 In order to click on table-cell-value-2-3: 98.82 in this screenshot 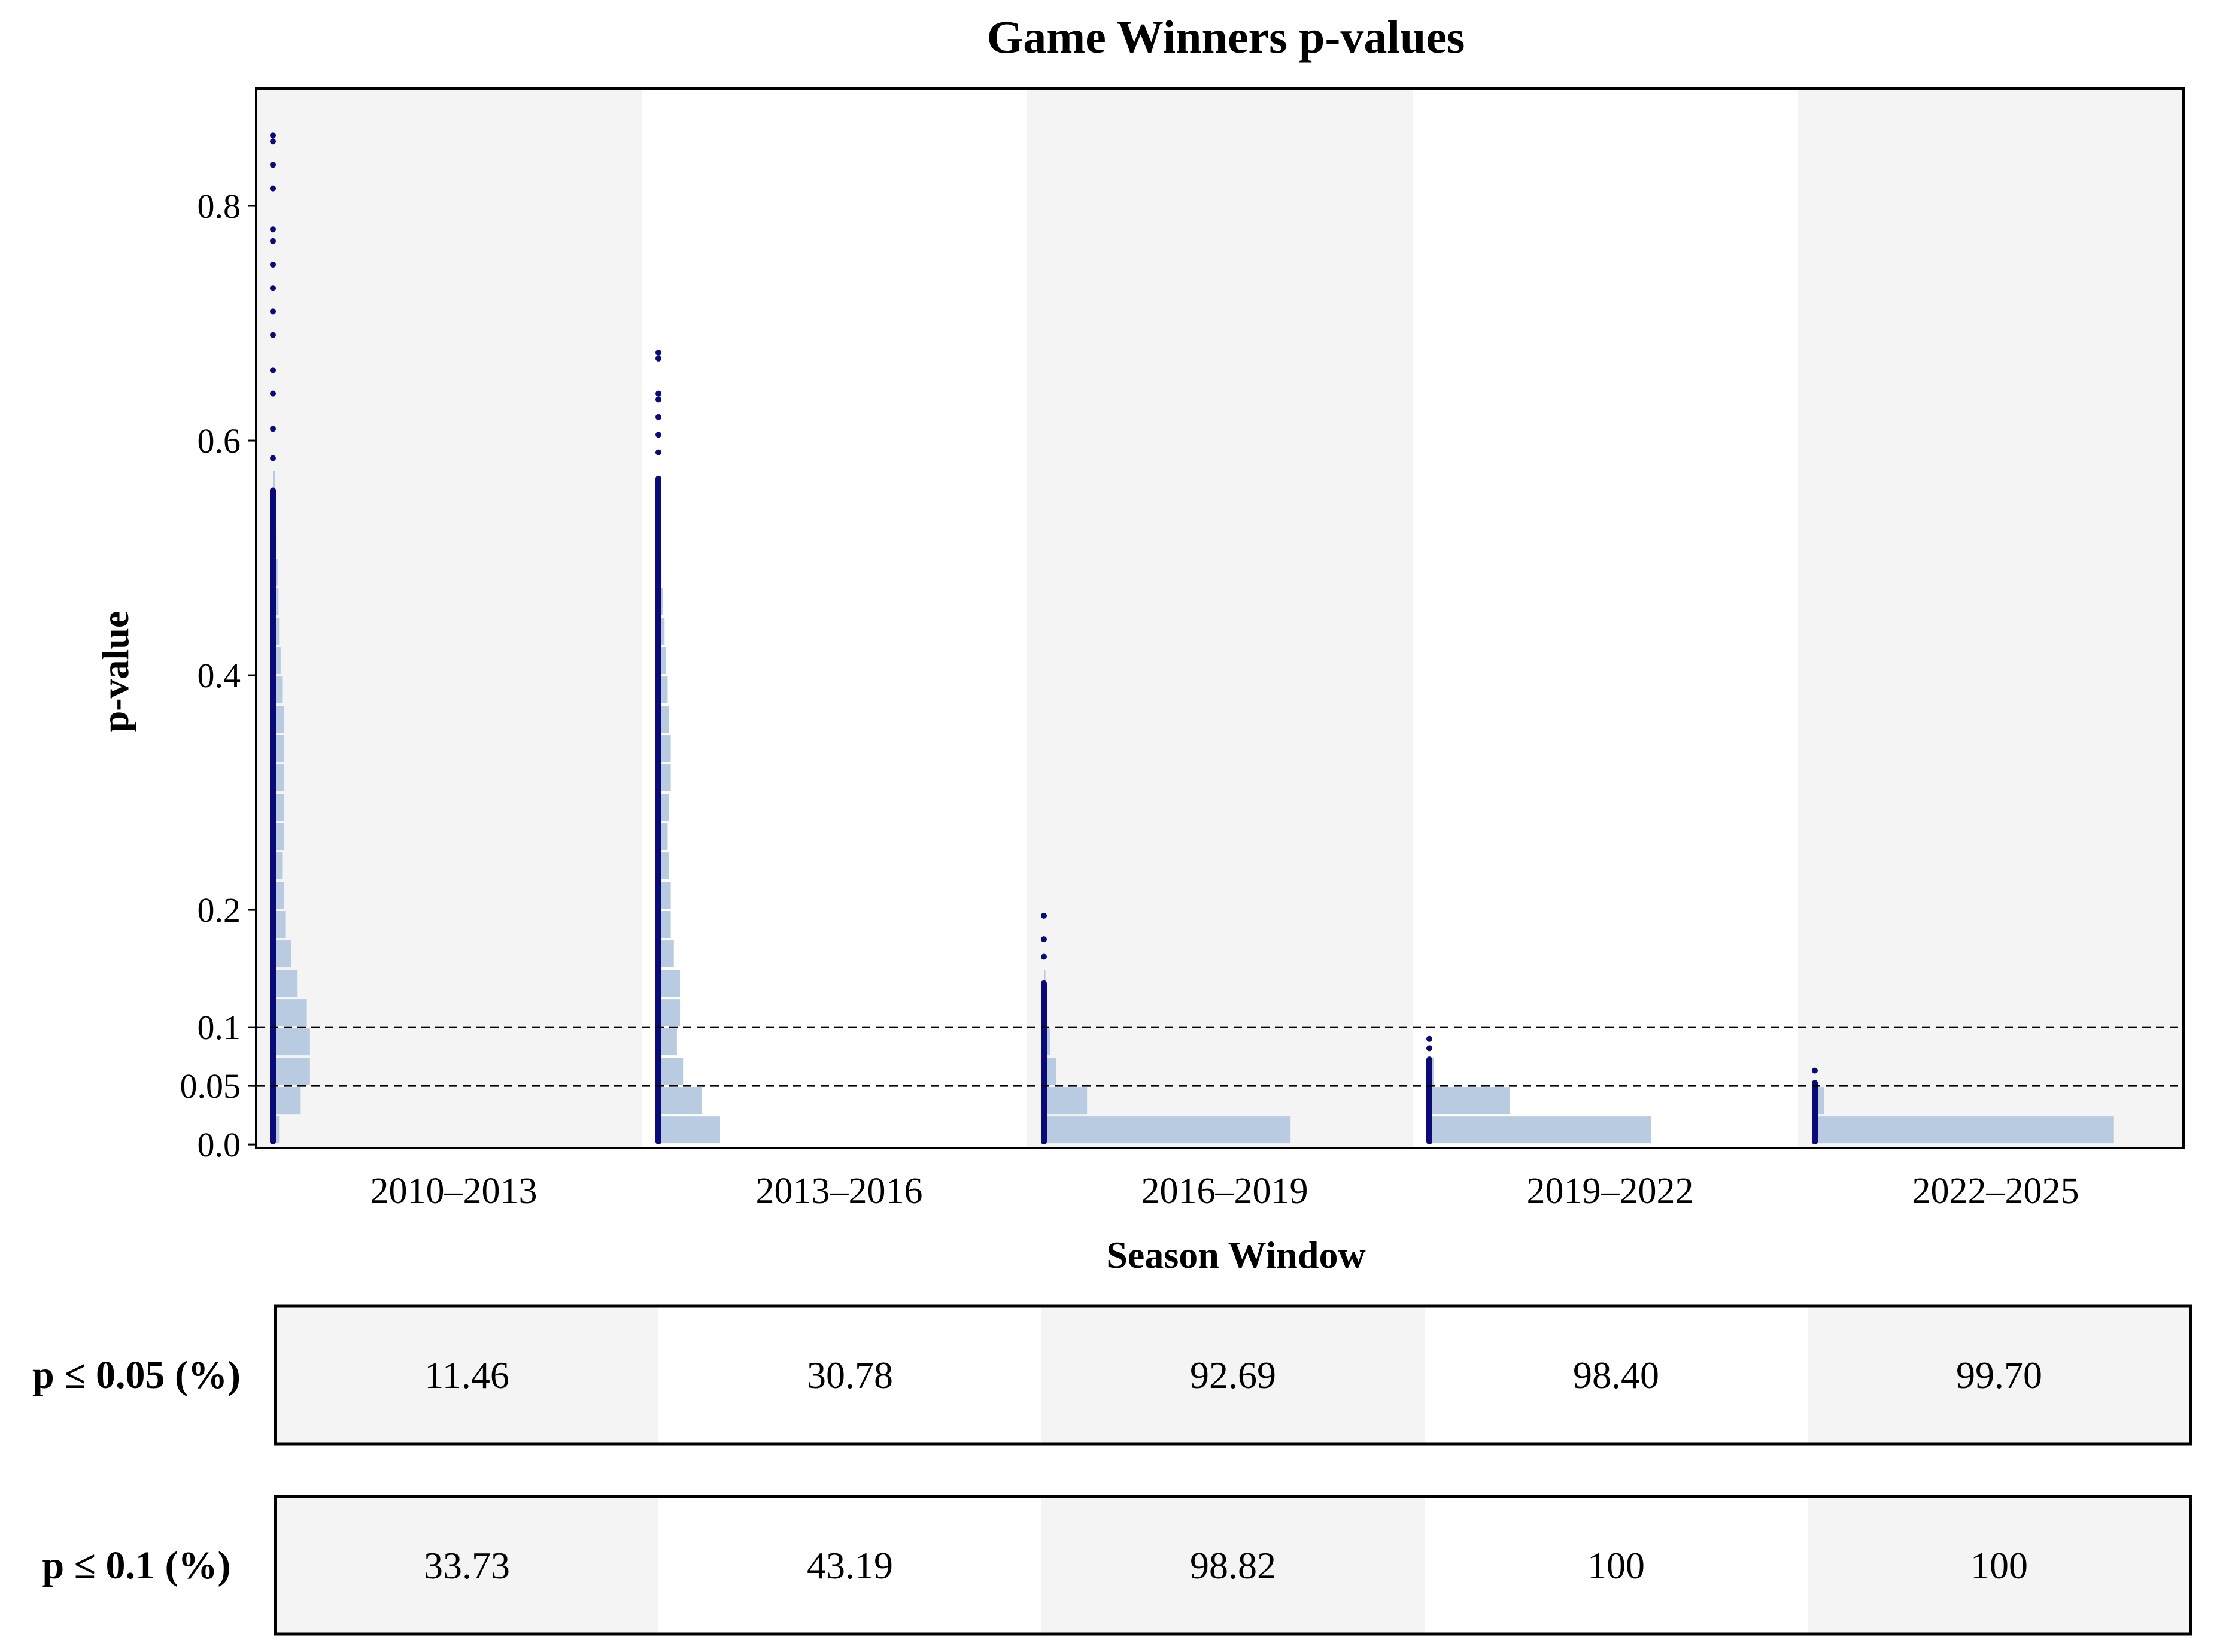, I will do `click(1233, 1565)`.